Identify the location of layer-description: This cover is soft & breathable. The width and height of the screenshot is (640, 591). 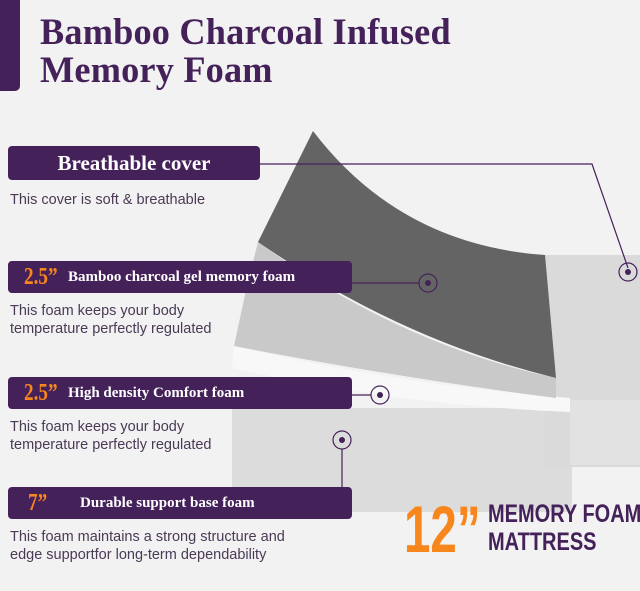
(108, 200).